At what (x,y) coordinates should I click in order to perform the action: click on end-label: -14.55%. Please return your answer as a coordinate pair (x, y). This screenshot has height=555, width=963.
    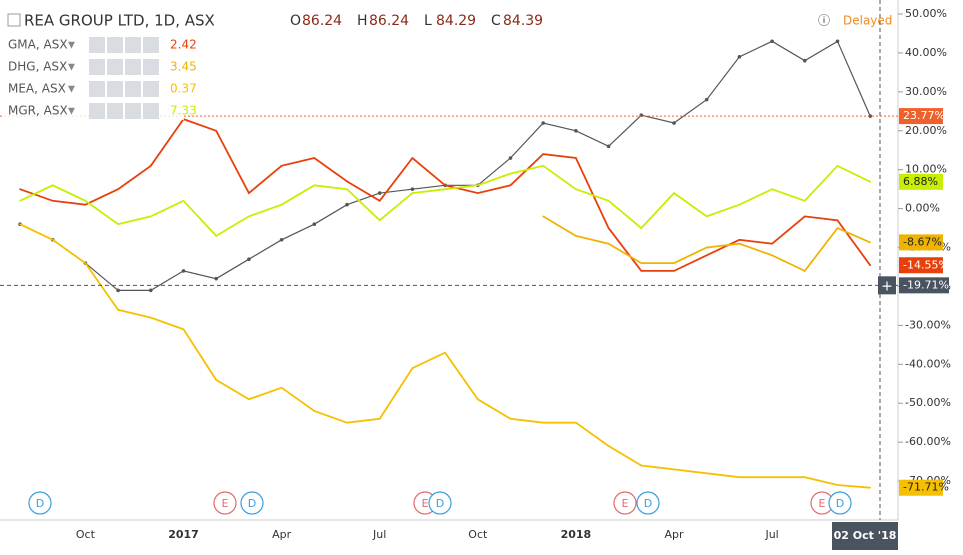
    Looking at the image, I should click on (926, 264).